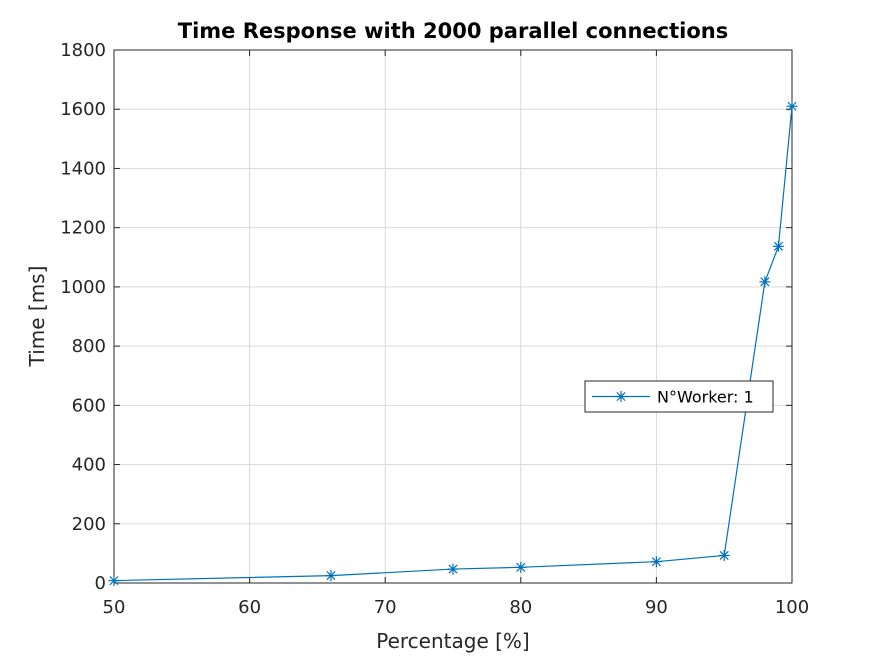 Image resolution: width=875 pixels, height=656 pixels. Describe the element at coordinates (37, 317) in the screenshot. I see `y-axis-label: Time [ms]` at that location.